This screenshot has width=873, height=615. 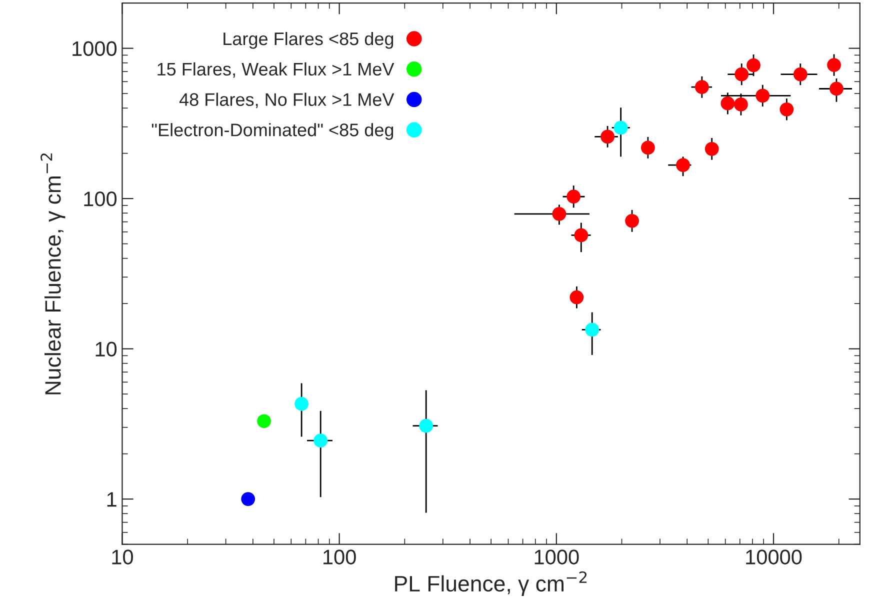 What do you see at coordinates (276, 70) in the screenshot?
I see `legend-label: 15 Flares, Weak Flux >1 MeV` at bounding box center [276, 70].